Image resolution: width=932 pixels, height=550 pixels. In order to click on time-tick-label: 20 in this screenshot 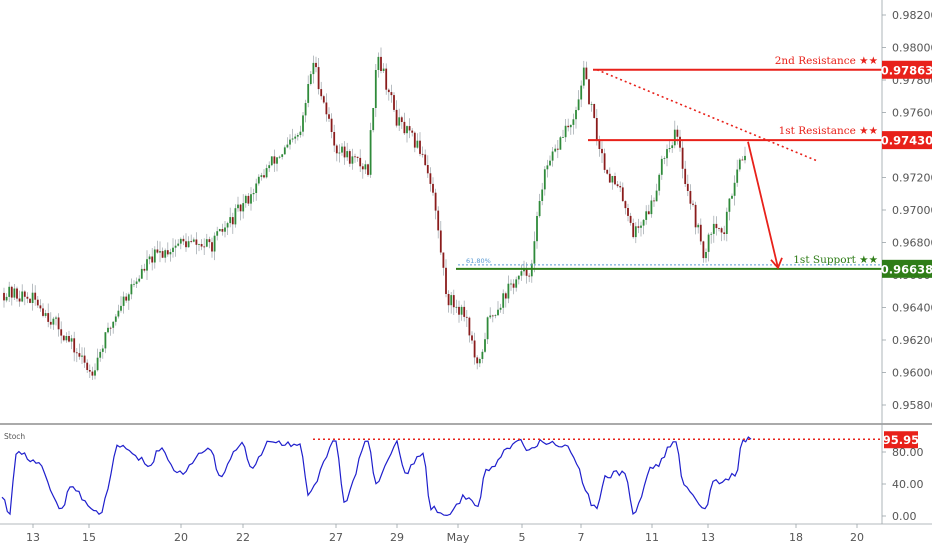, I will do `click(181, 537)`.